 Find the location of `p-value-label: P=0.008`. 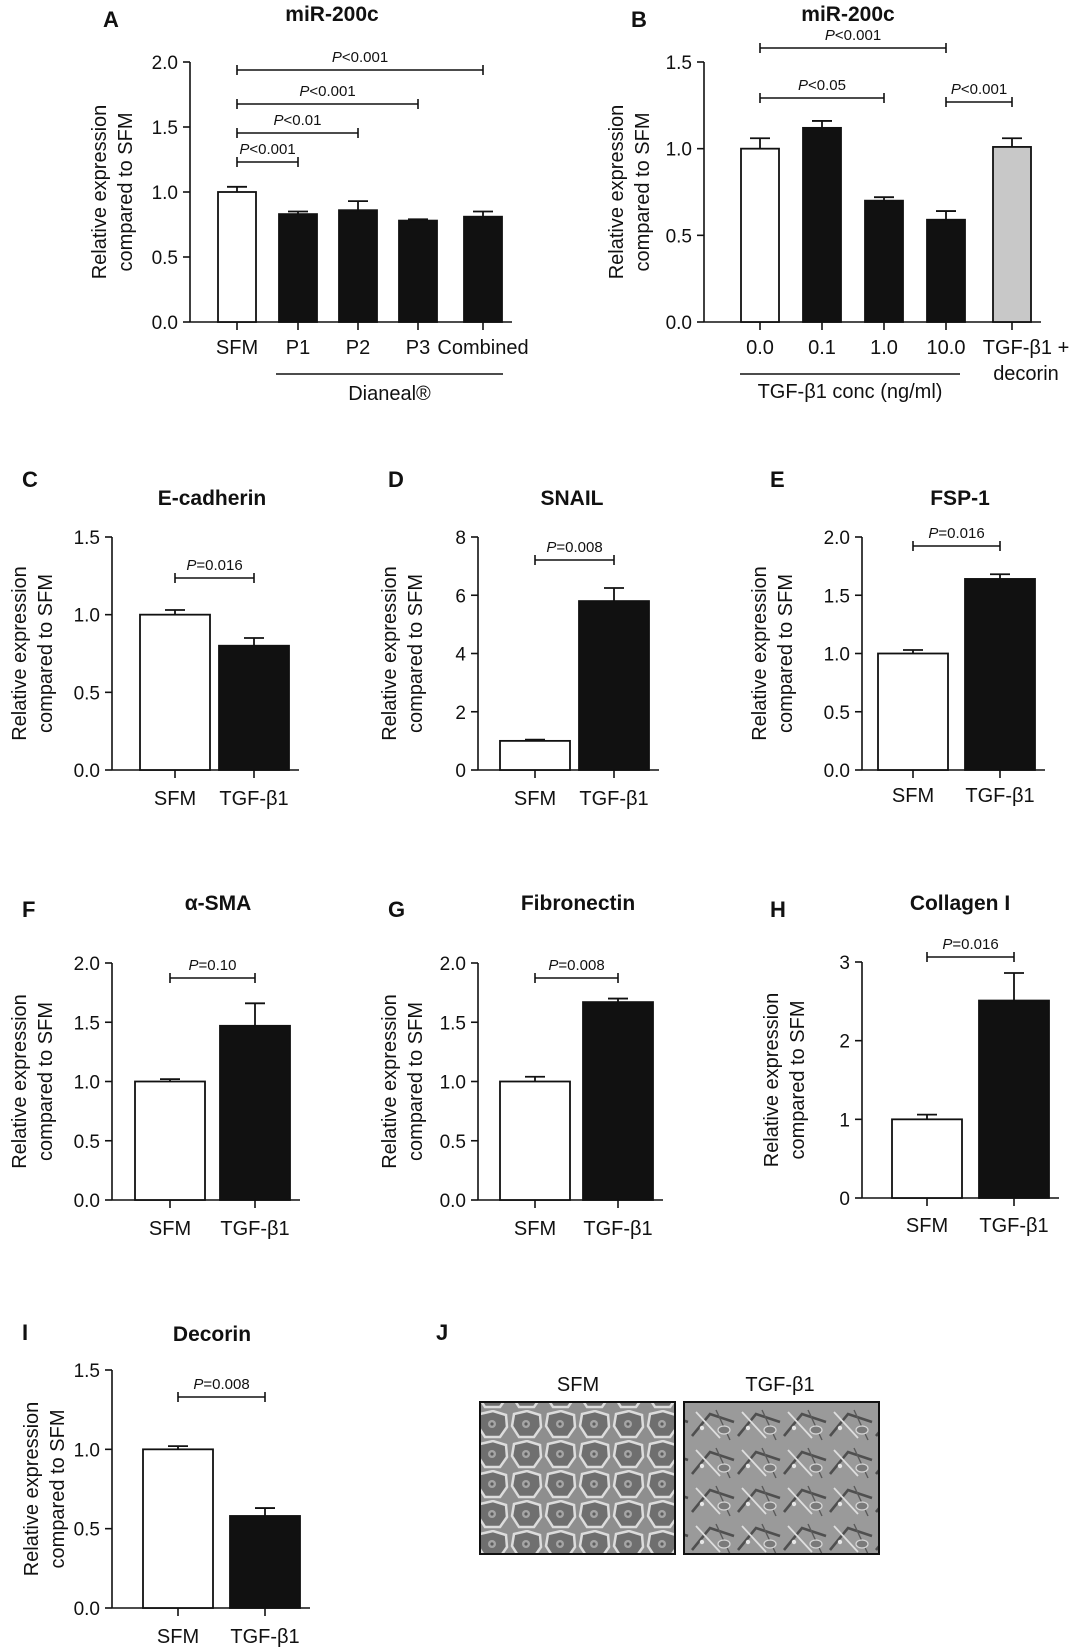

p-value-label: P=0.008 is located at coordinates (574, 547).